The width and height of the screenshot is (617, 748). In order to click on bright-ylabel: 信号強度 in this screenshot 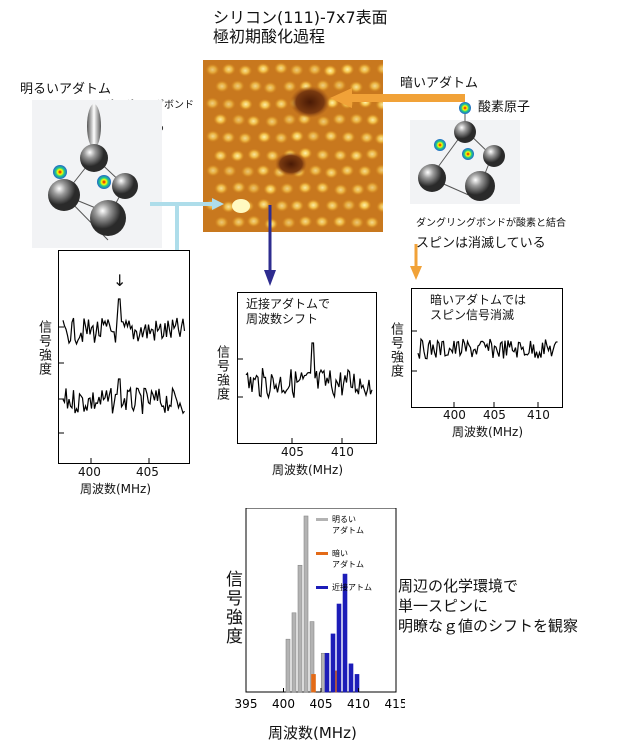, I will do `click(43, 348)`.